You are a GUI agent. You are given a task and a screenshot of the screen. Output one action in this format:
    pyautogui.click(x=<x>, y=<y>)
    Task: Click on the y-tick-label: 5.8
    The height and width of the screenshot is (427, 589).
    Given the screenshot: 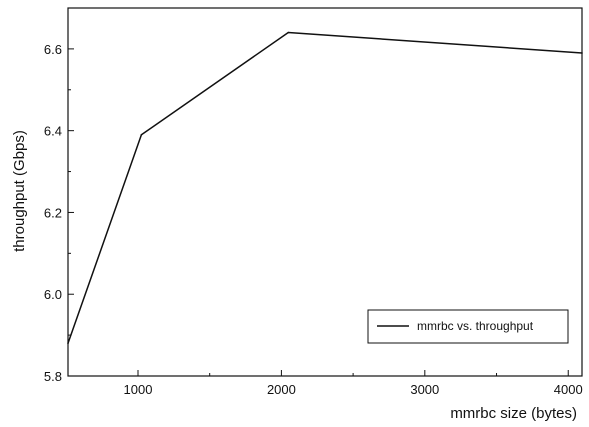 What is the action you would take?
    pyautogui.click(x=53, y=376)
    